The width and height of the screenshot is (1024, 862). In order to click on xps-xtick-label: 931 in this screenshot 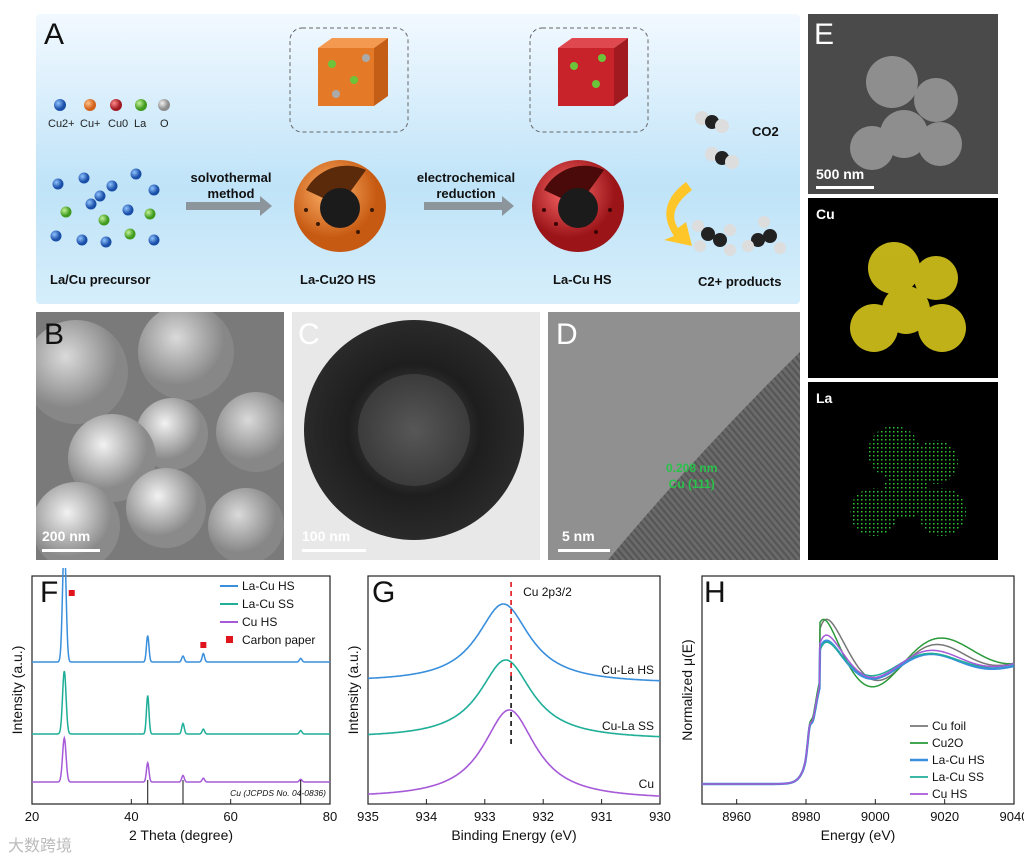, I will do `click(602, 816)`.